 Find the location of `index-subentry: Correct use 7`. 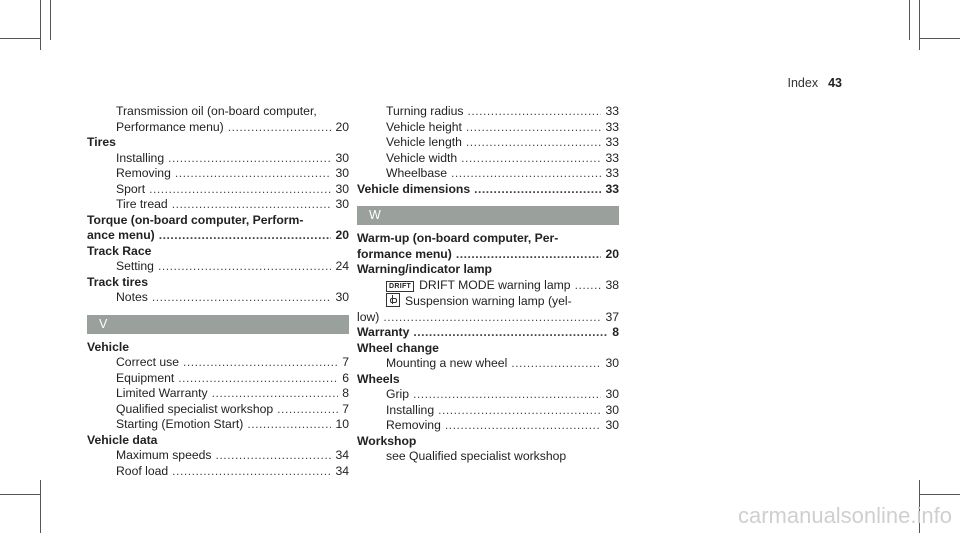

index-subentry: Correct use 7 is located at coordinates (218, 363).